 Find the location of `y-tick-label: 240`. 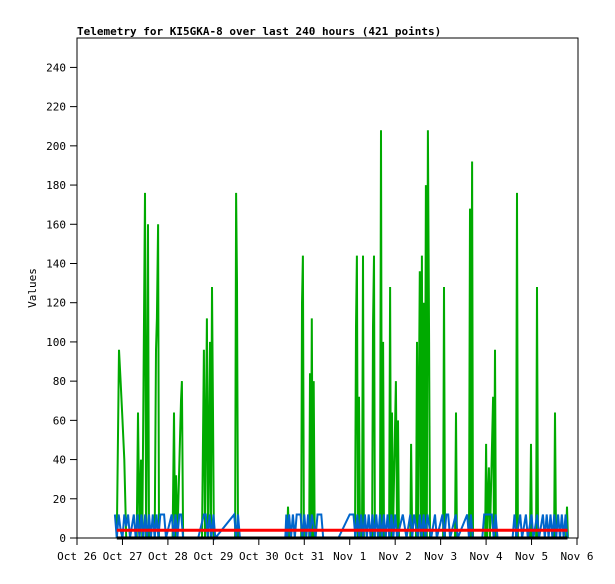

y-tick-label: 240 is located at coordinates (56, 67).